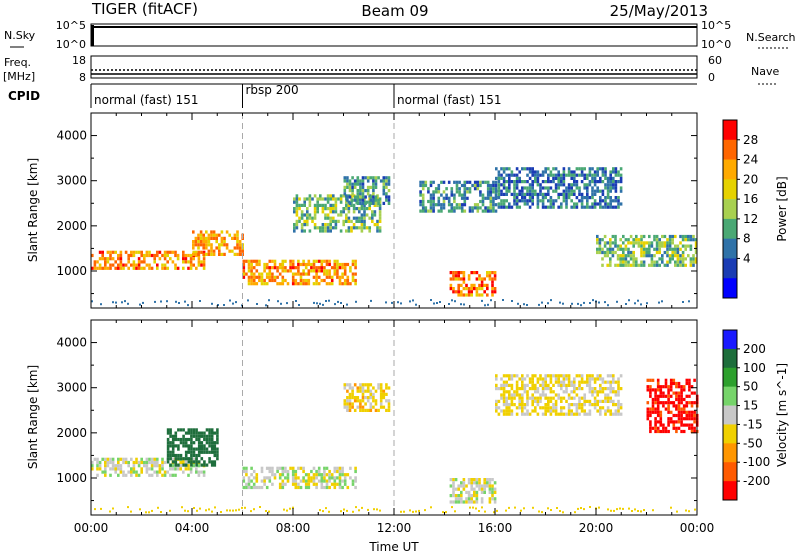 Image resolution: width=800 pixels, height=554 pixels. What do you see at coordinates (753, 424) in the screenshot?
I see `velocity-colorbar-tick: -15` at bounding box center [753, 424].